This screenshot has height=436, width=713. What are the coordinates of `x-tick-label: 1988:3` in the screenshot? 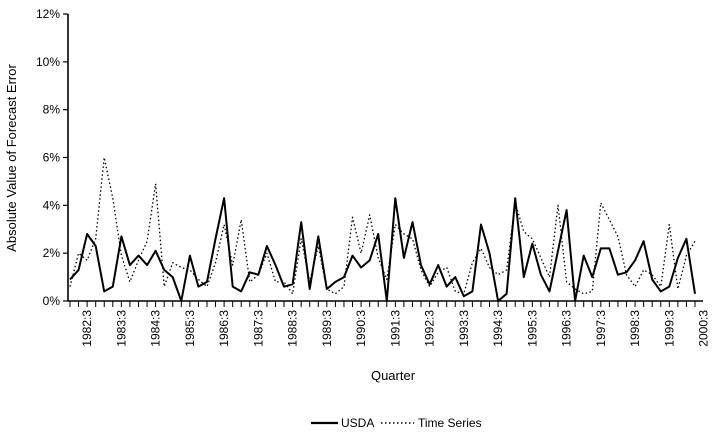 It's located at (293, 328).